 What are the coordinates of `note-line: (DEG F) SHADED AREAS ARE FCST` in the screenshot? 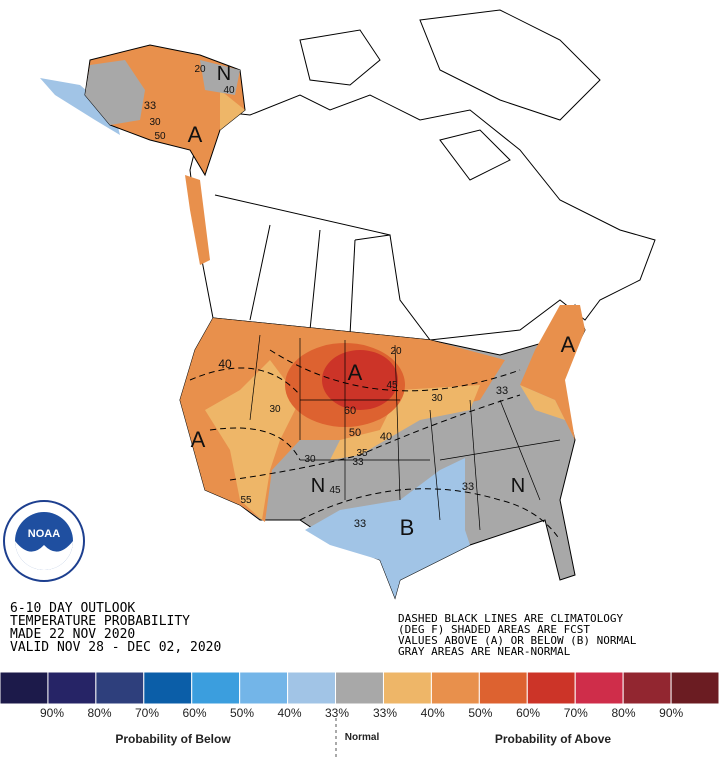 It's located at (494, 629).